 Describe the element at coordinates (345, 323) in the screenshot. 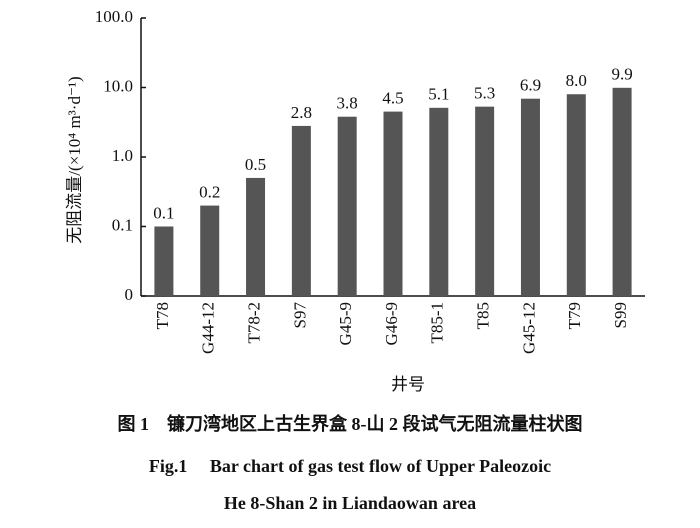

I see `x-tick-label: G45-9` at that location.